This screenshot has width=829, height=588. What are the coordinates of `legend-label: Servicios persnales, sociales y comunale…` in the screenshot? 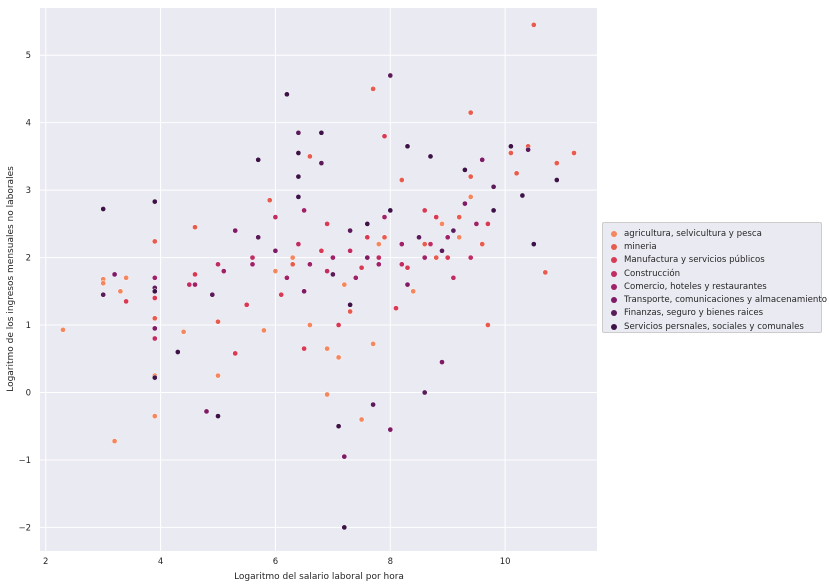 It's located at (714, 326).